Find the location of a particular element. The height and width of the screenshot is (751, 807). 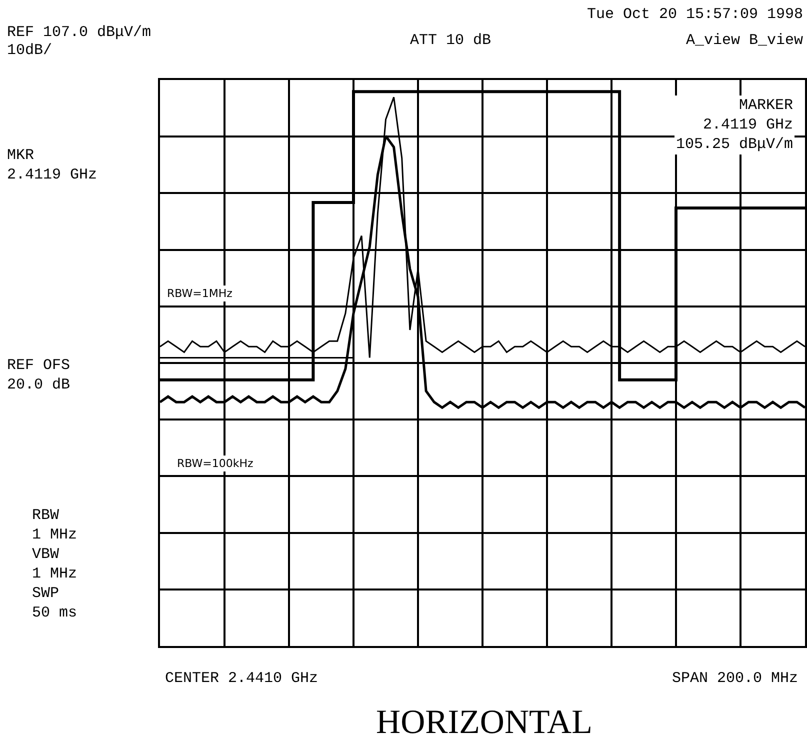

text: ATT 10 dB is located at coordinates (451, 40).